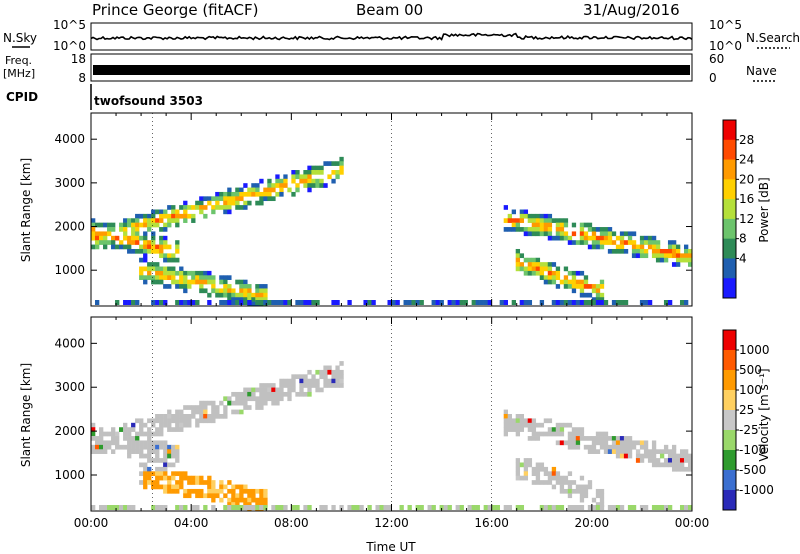  What do you see at coordinates (631, 10) in the screenshot?
I see `date-title: 31/Aug/2016` at bounding box center [631, 10].